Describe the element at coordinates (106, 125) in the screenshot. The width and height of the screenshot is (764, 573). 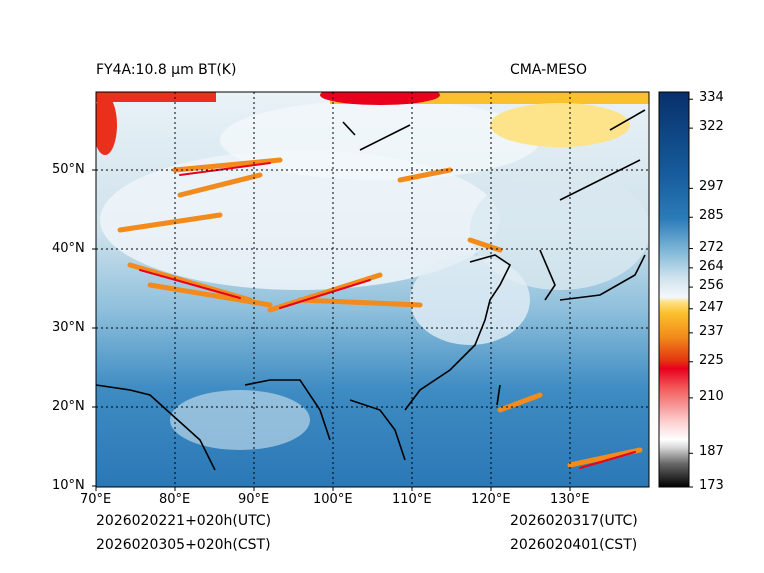
I see `cold-left-edge` at that location.